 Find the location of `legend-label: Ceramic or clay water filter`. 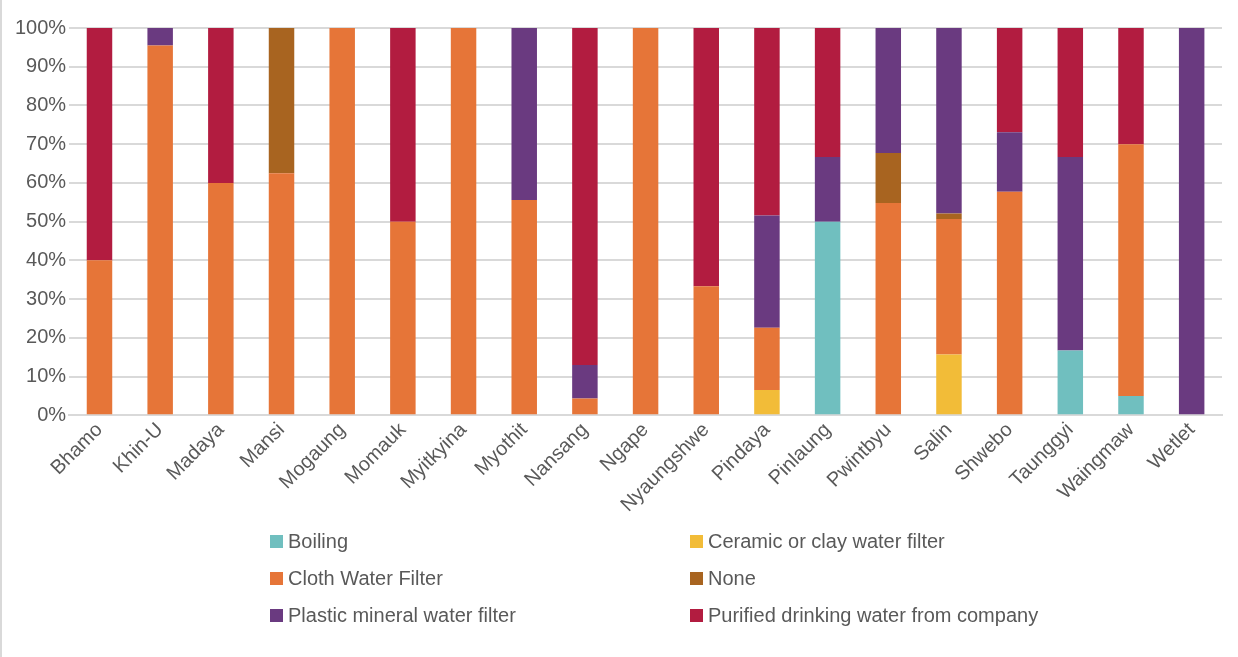

legend-label: Ceramic or clay water filter is located at coordinates (826, 541).